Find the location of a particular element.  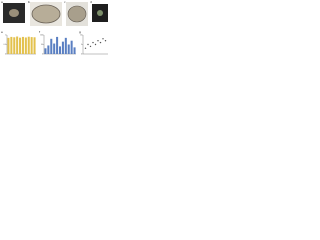

panel-label: a is located at coordinates (2, 2).